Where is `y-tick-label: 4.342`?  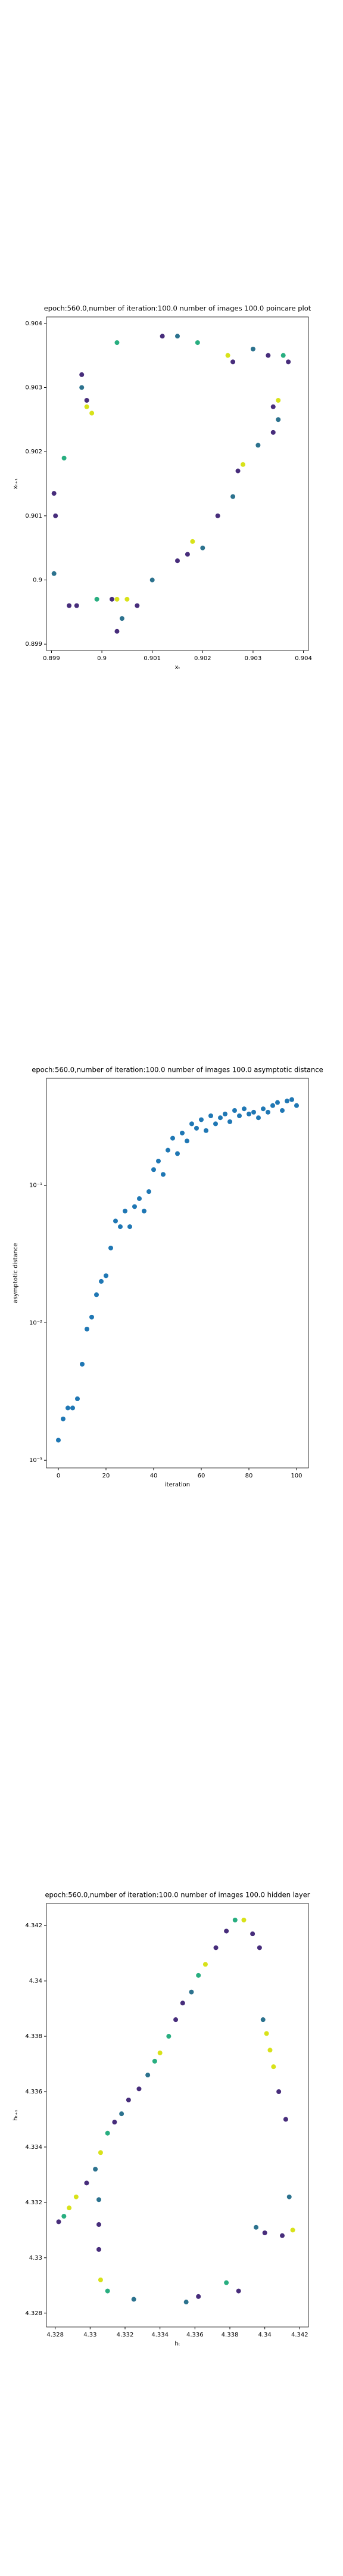
y-tick-label: 4.342 is located at coordinates (34, 1925).